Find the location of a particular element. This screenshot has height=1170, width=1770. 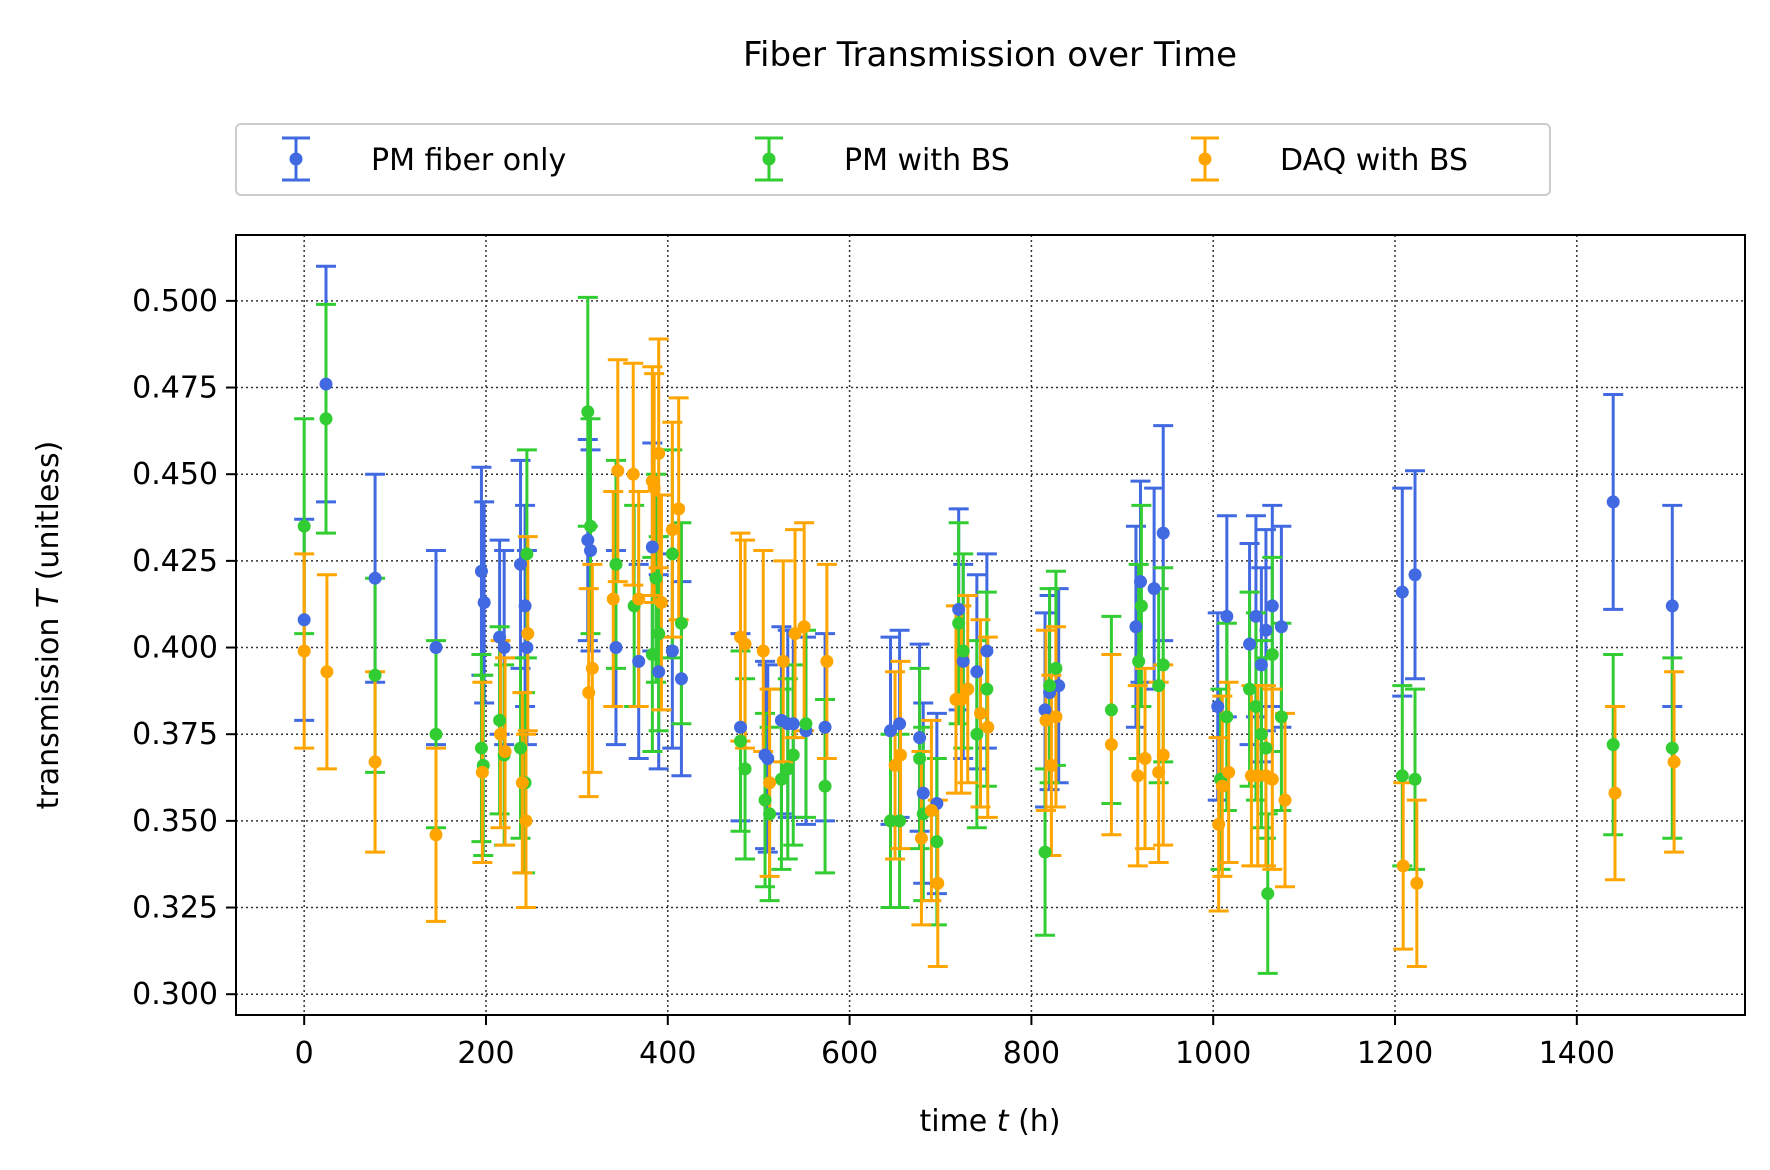

legend-item-0: PM fiber only is located at coordinates (424, 159).